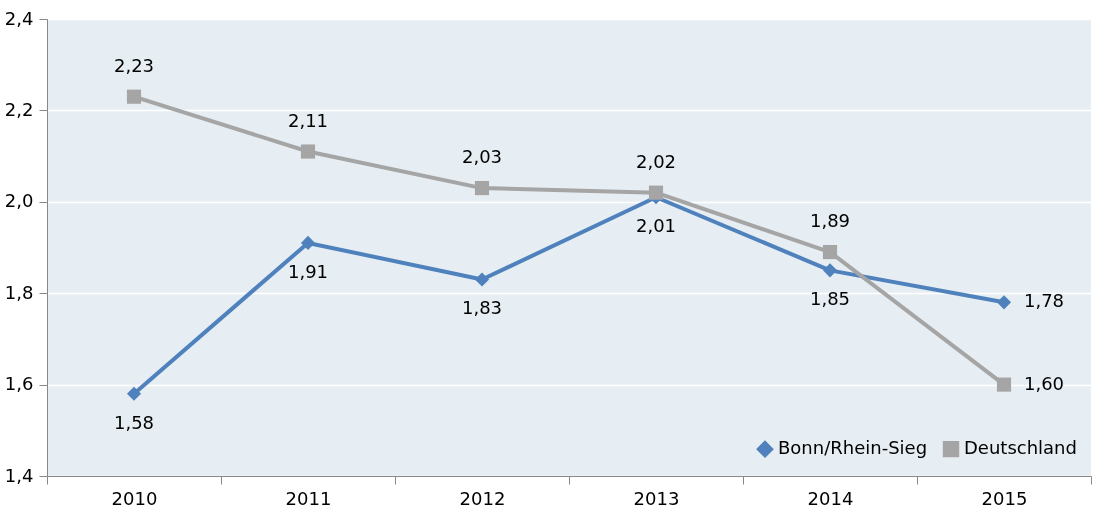 Image resolution: width=1098 pixels, height=514 pixels. What do you see at coordinates (830, 498) in the screenshot?
I see `x-tick-label: 2014` at bounding box center [830, 498].